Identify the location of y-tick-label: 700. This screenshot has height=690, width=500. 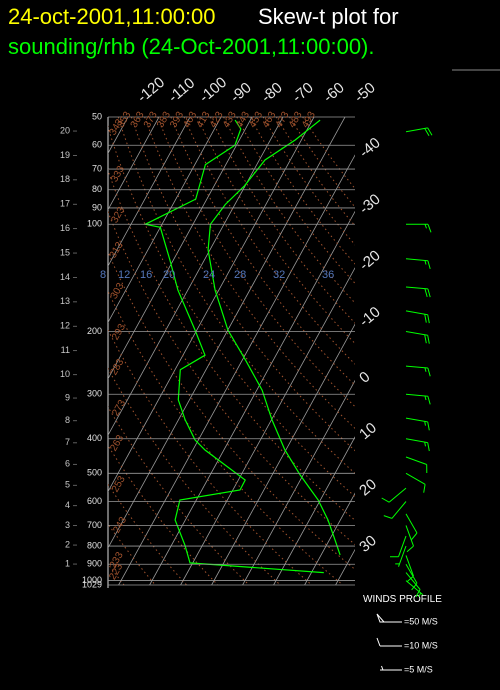
(94, 525).